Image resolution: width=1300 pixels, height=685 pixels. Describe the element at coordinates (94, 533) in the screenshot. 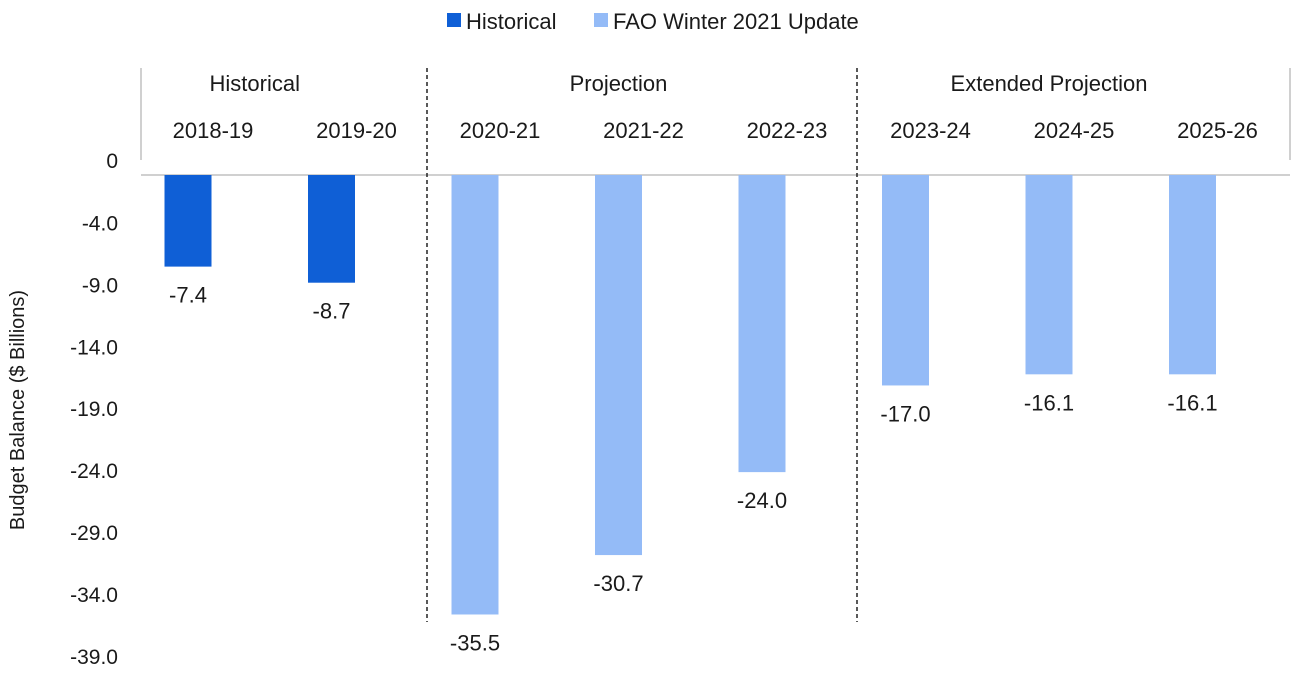

I see `y-tick-label-6: -29.0` at that location.